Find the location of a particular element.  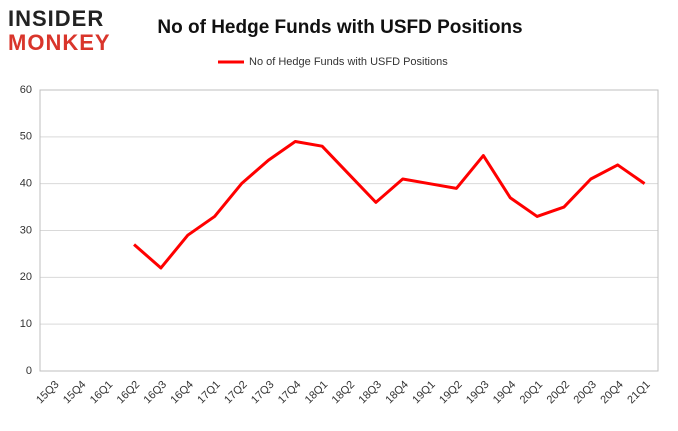

y-tick-label: 20 is located at coordinates (26, 277).